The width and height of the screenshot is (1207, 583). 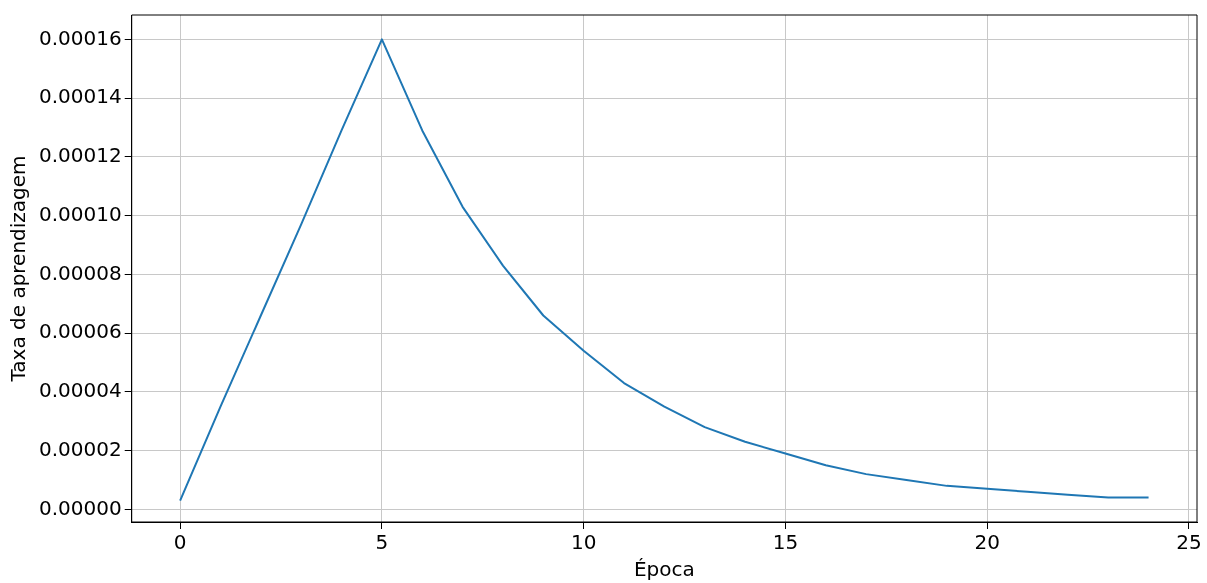 What do you see at coordinates (583, 542) in the screenshot?
I see `x-tick-label: 10` at bounding box center [583, 542].